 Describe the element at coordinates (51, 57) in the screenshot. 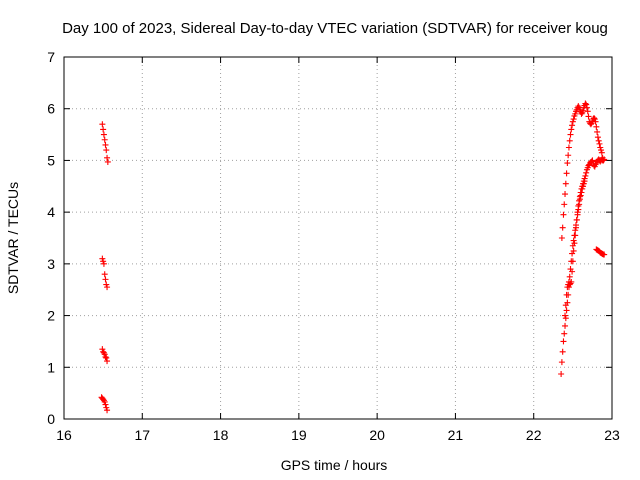

I see `y-tick-label: 7` at that location.